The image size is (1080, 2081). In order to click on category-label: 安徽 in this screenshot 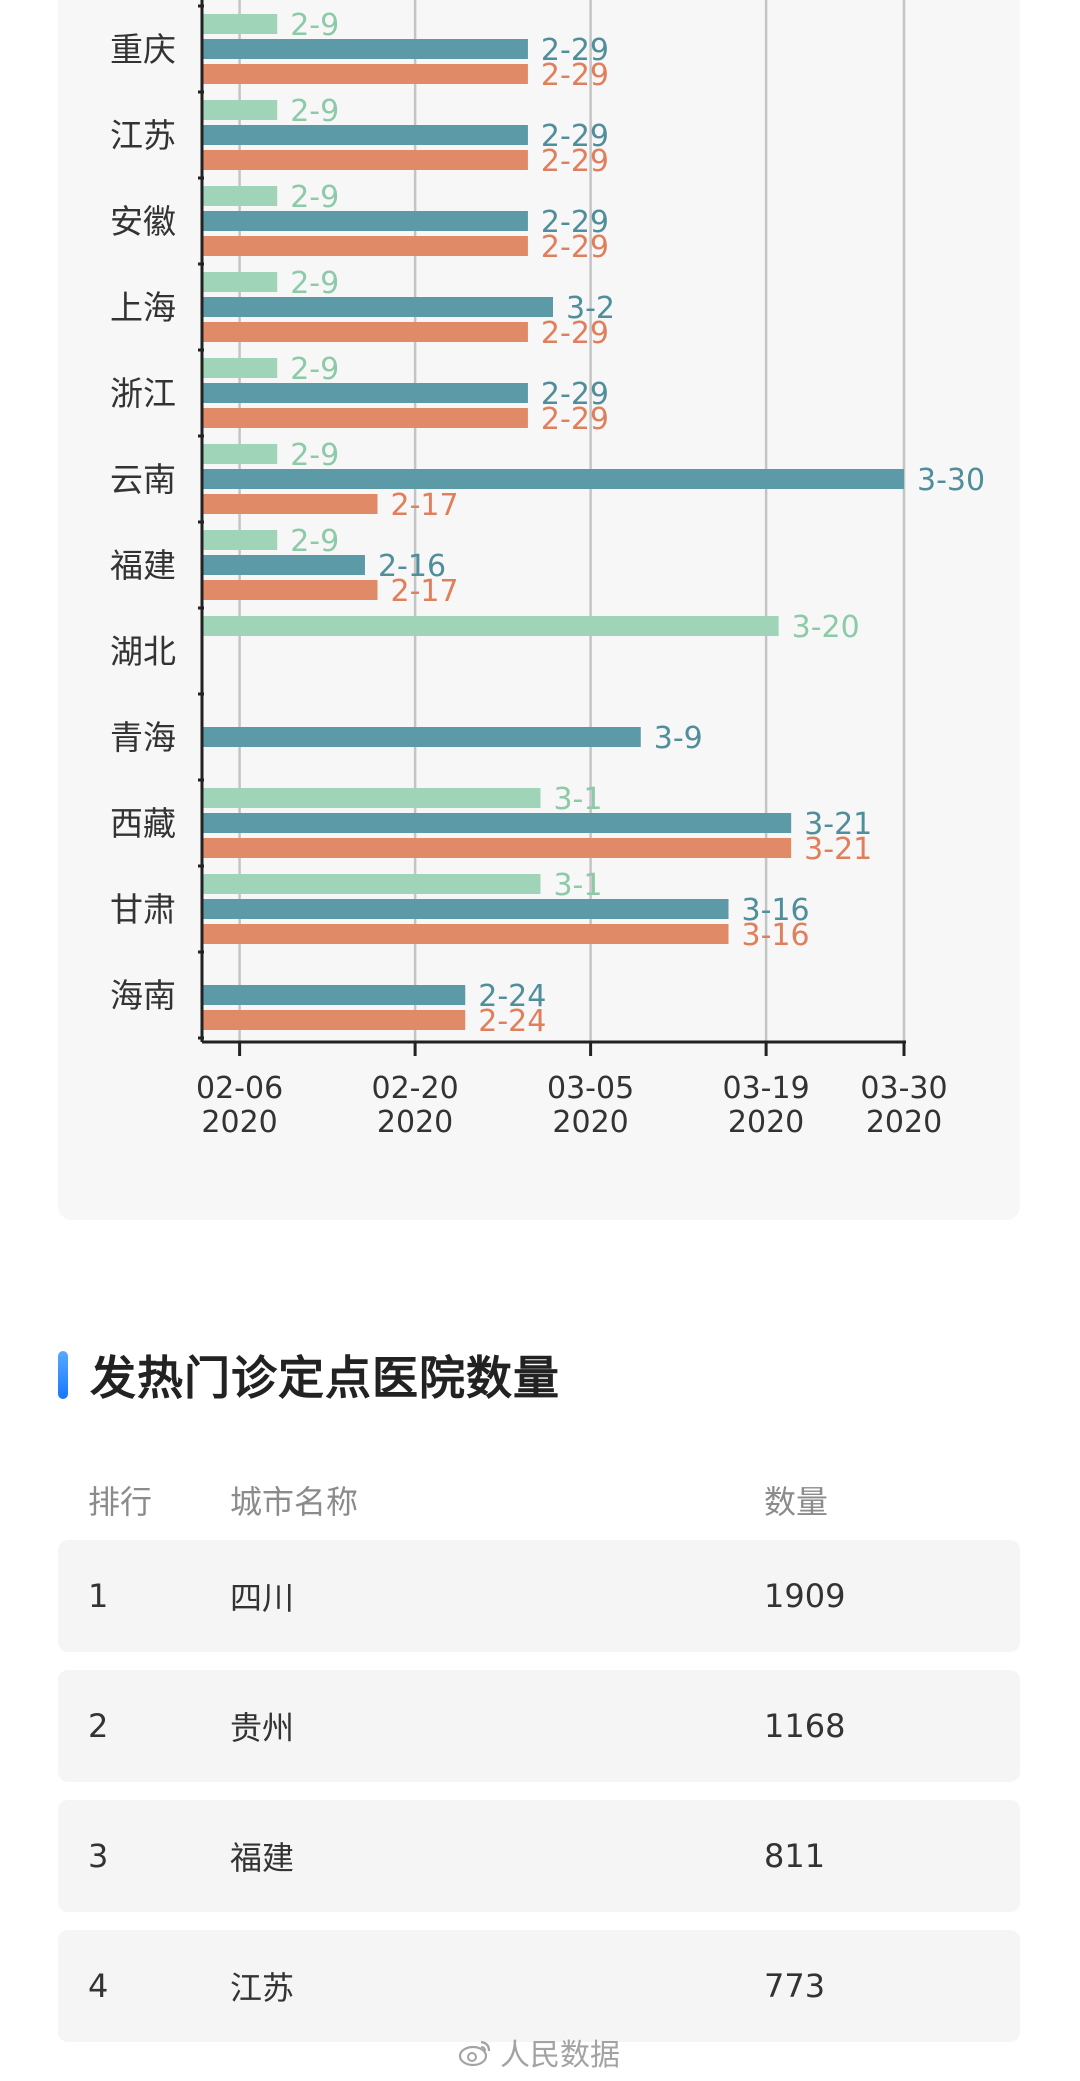, I will do `click(143, 221)`.